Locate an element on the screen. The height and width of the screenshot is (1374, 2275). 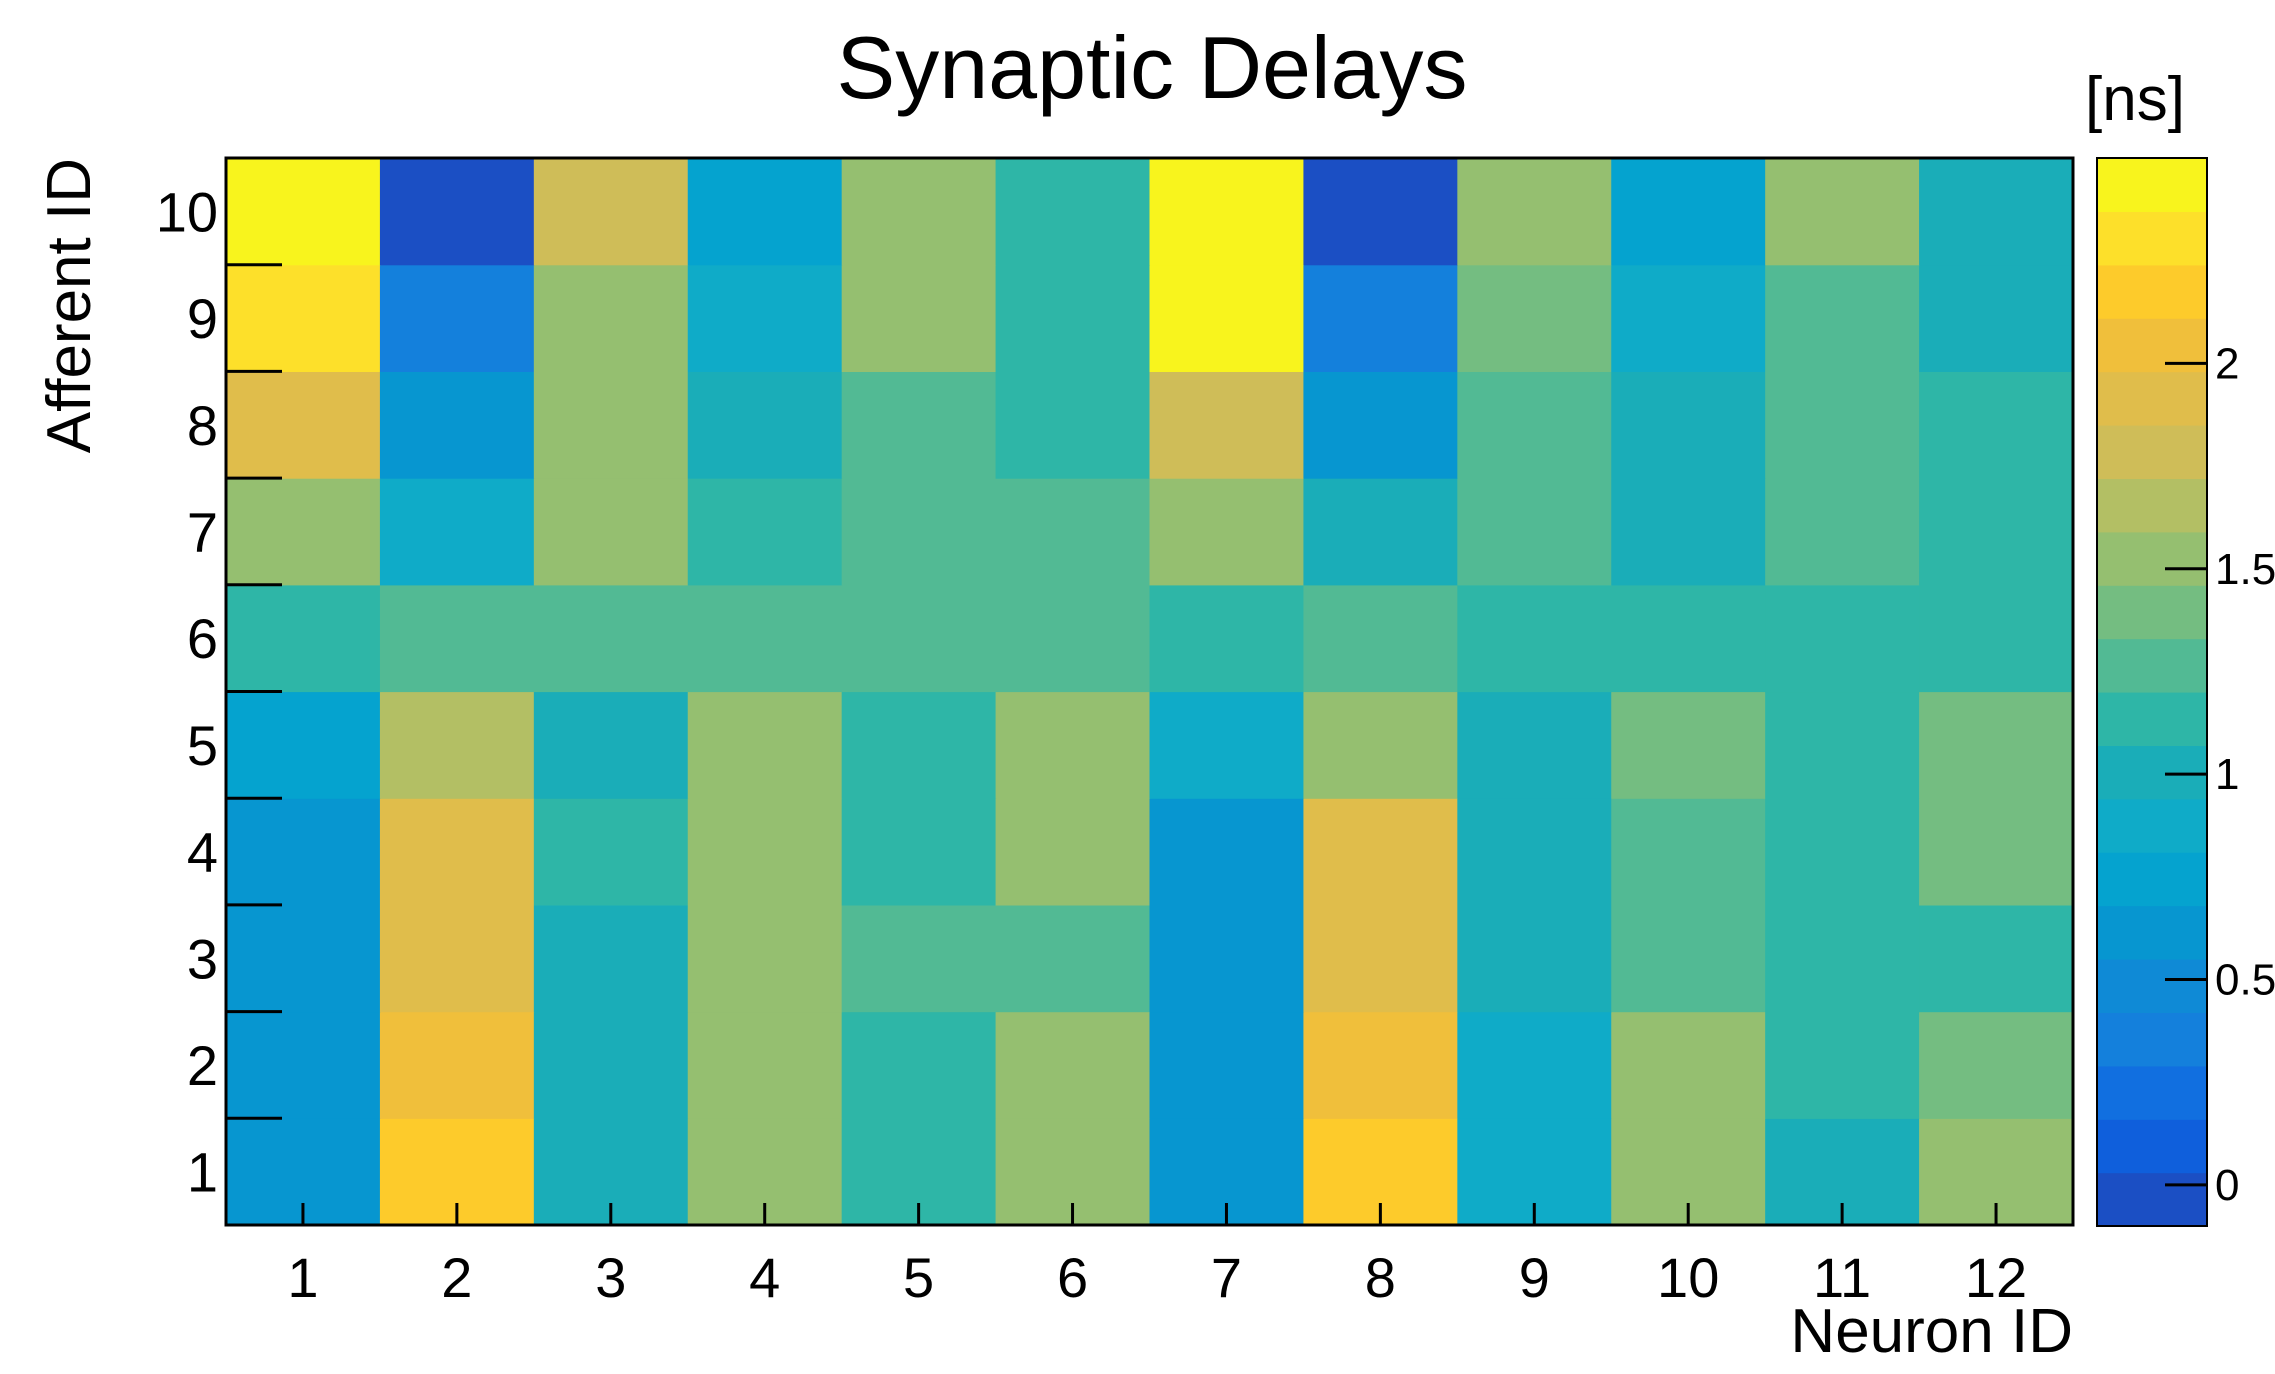
heatmap-cell-n10-a5 is located at coordinates (1688, 745).